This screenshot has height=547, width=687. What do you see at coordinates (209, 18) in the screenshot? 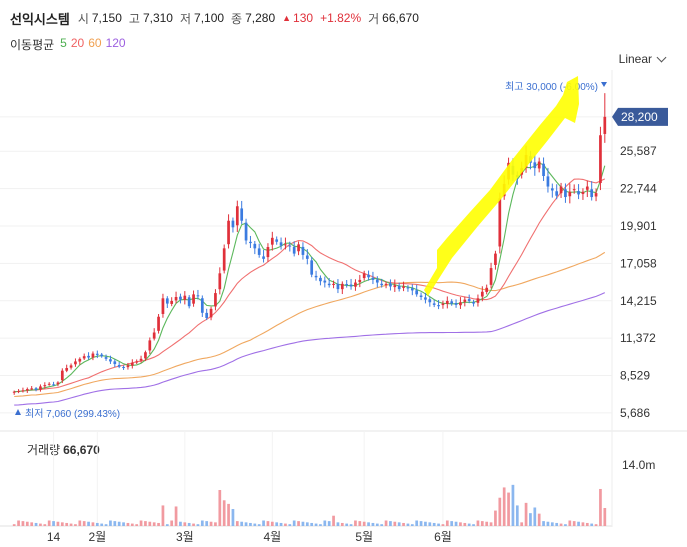
I see `low-value: 7,100` at bounding box center [209, 18].